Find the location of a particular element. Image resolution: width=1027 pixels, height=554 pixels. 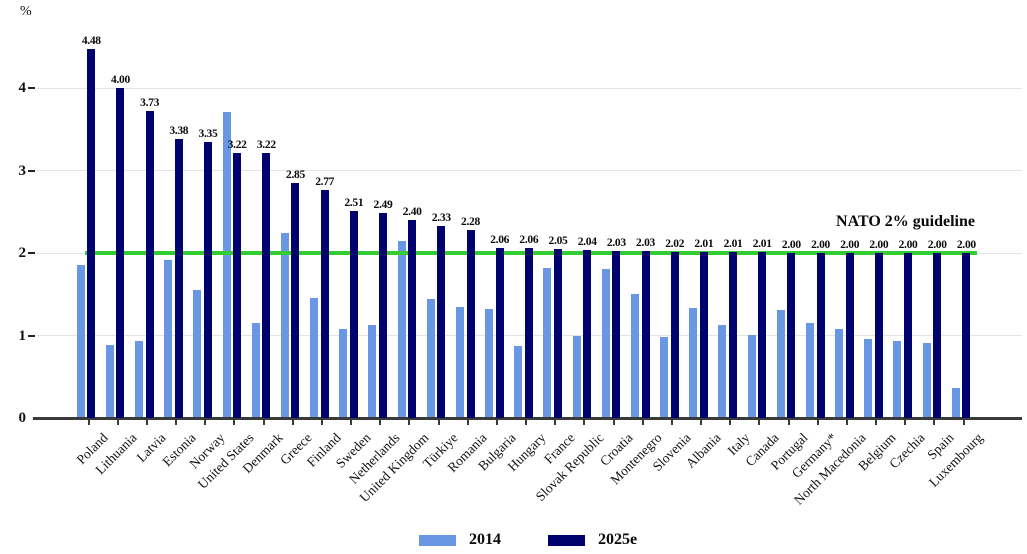

legend-swatch-2025e is located at coordinates (566, 540).